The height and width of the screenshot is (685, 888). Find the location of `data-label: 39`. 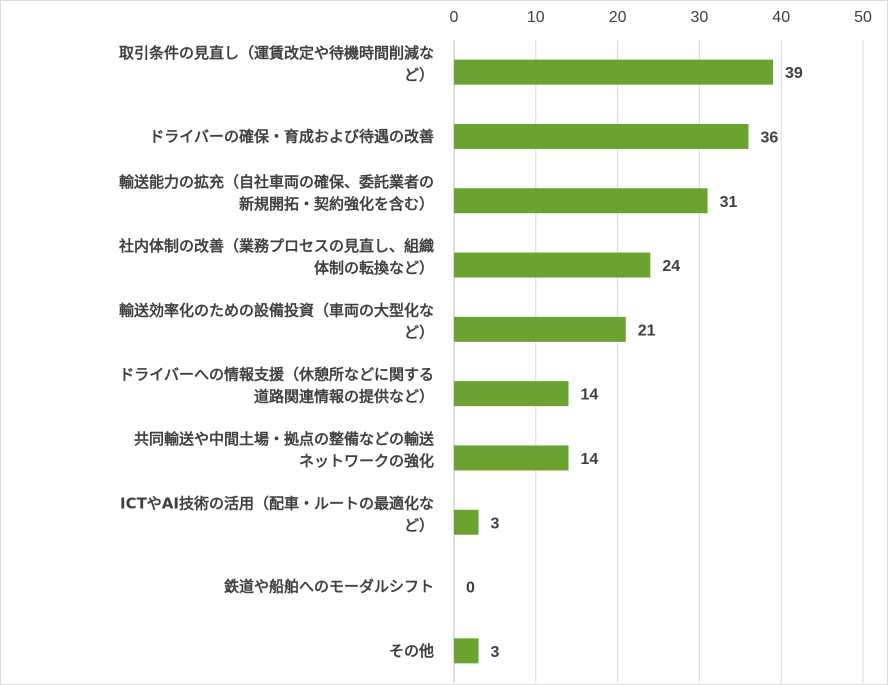

data-label: 39 is located at coordinates (794, 73).